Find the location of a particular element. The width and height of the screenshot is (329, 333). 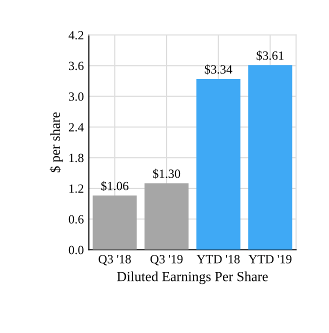

data-label: $1.30 is located at coordinates (166, 173).